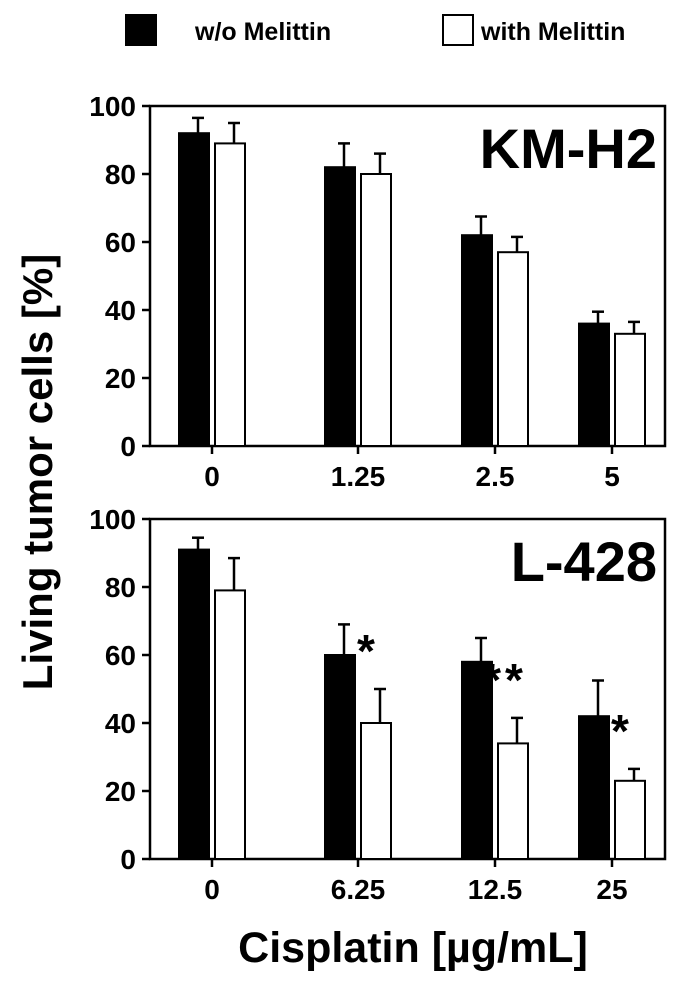  I want to click on legend-swatch-with-melittin, so click(458, 30).